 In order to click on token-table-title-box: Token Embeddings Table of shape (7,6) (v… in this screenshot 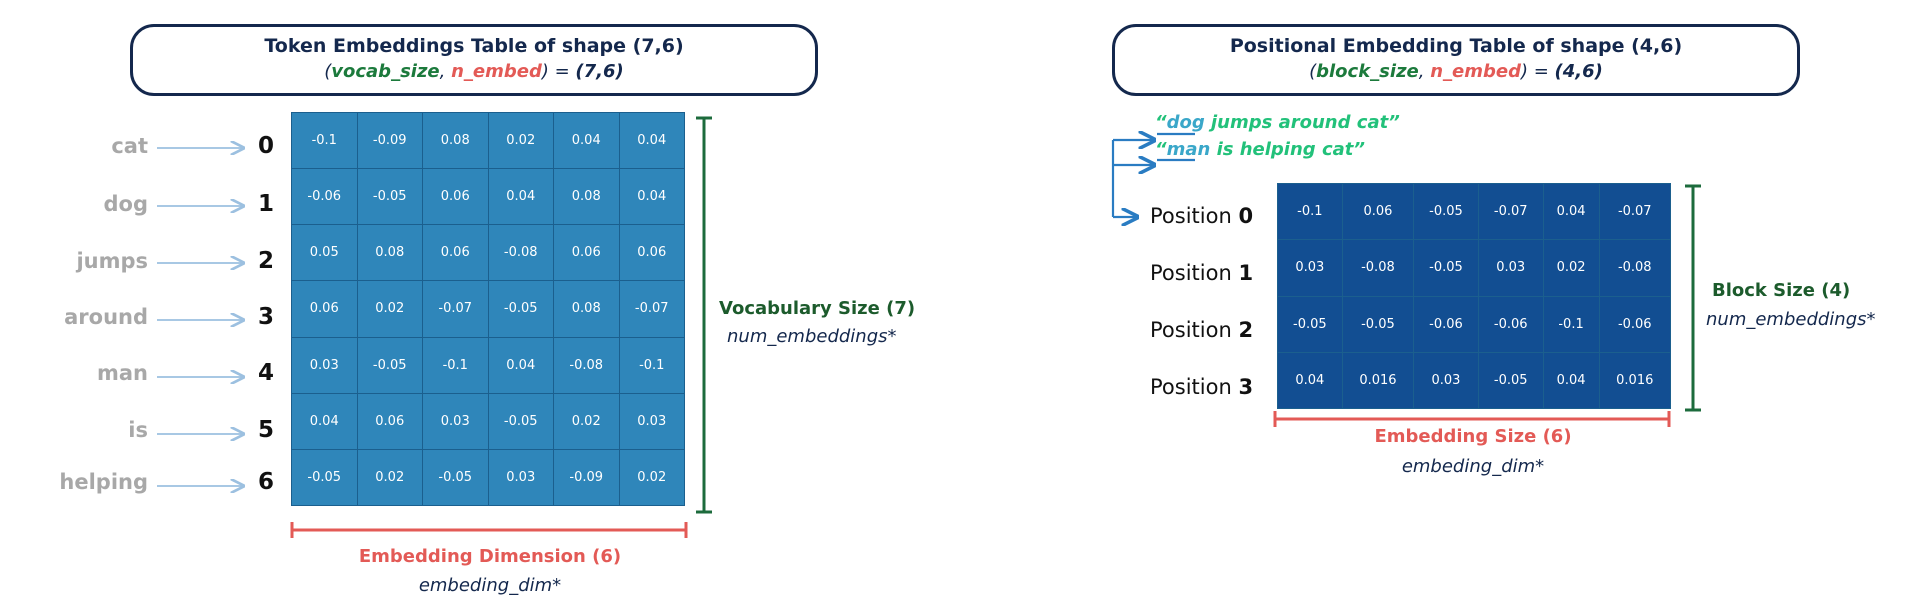, I will do `click(474, 60)`.